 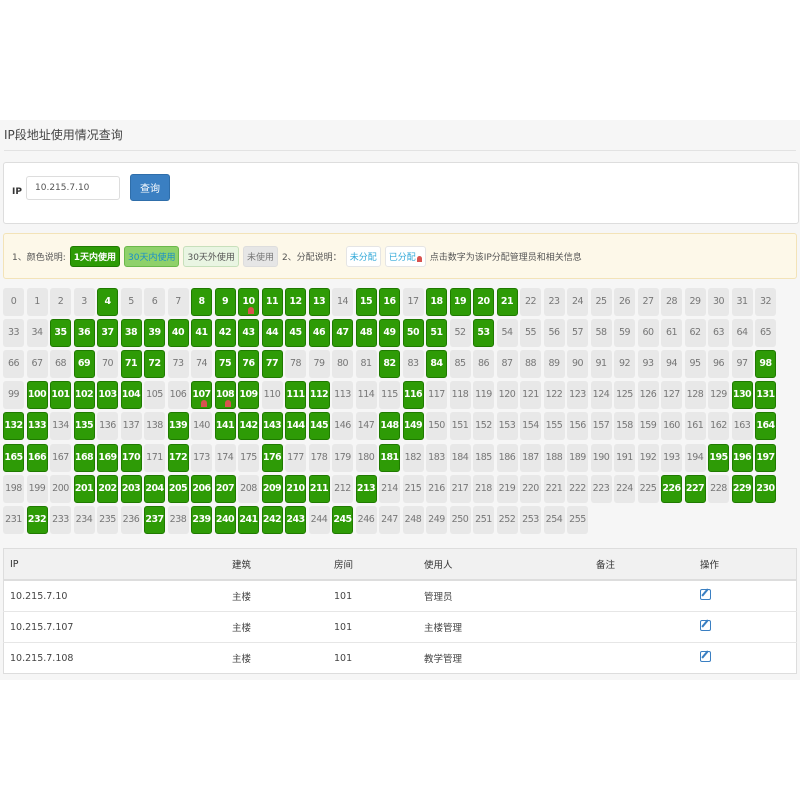 I want to click on ip-cell-173: 173, so click(x=201, y=457).